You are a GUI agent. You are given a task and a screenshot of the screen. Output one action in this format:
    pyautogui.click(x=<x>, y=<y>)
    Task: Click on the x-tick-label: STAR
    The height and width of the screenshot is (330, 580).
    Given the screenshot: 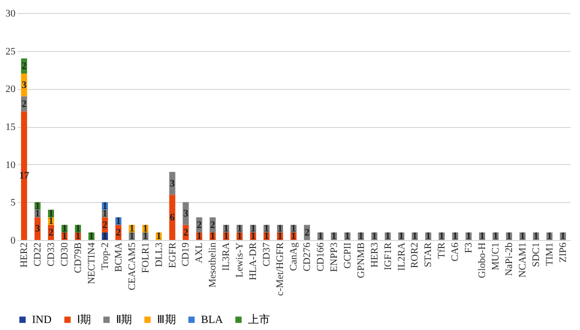 What is the action you would take?
    pyautogui.click(x=428, y=255)
    